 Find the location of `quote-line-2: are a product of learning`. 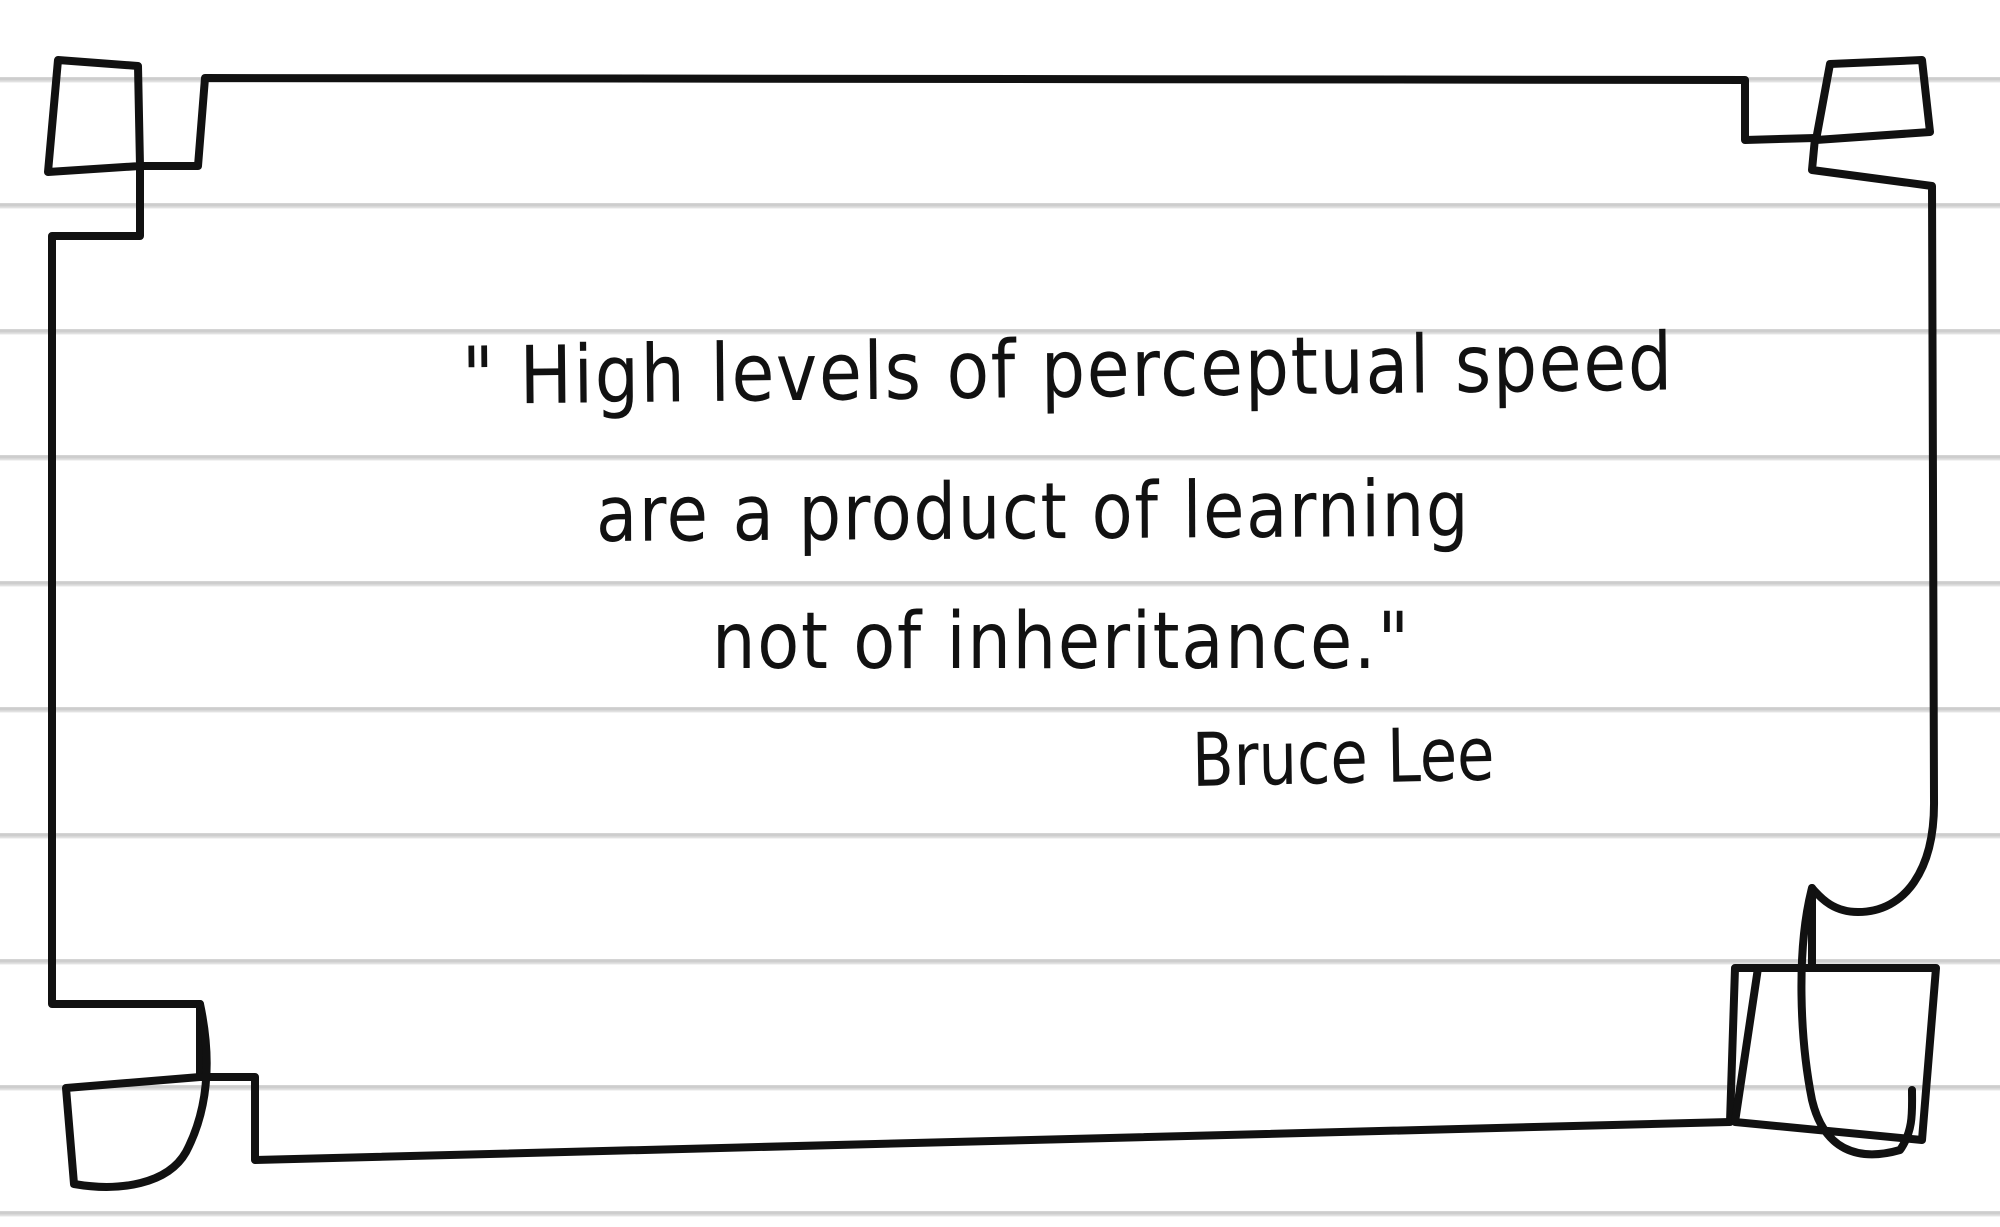

quote-line-2: are a product of learning is located at coordinates (1033, 512).